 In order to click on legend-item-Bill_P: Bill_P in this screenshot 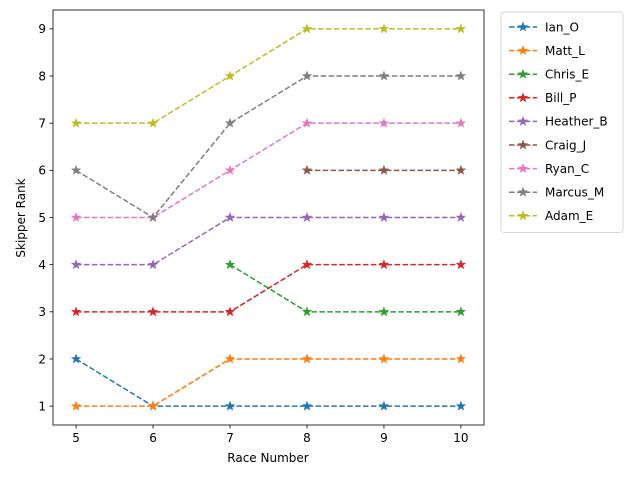, I will do `click(542, 98)`.